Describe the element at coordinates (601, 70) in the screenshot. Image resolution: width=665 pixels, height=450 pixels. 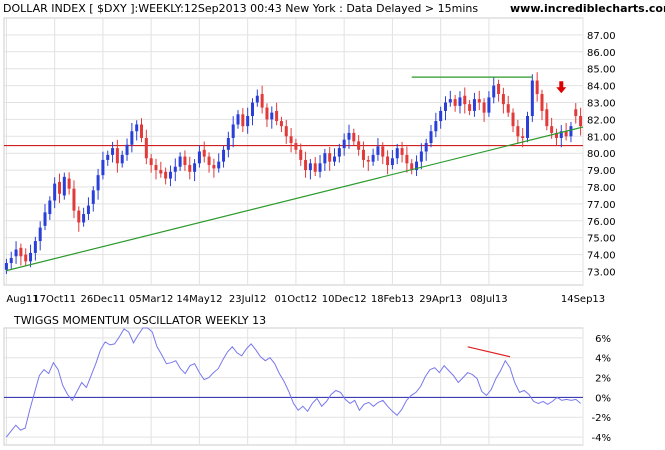
I see `price-y-tick-label: 85.00` at that location.